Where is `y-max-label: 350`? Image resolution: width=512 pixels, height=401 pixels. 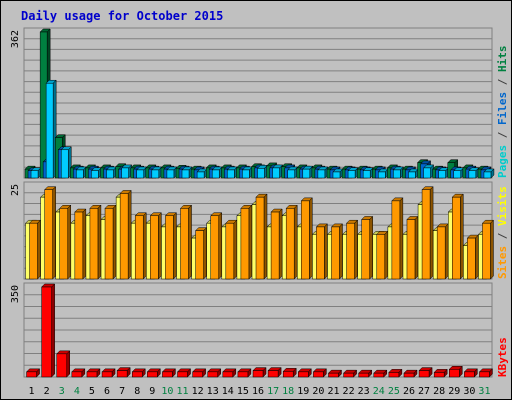 y-max-label: 350 is located at coordinates (15, 294).